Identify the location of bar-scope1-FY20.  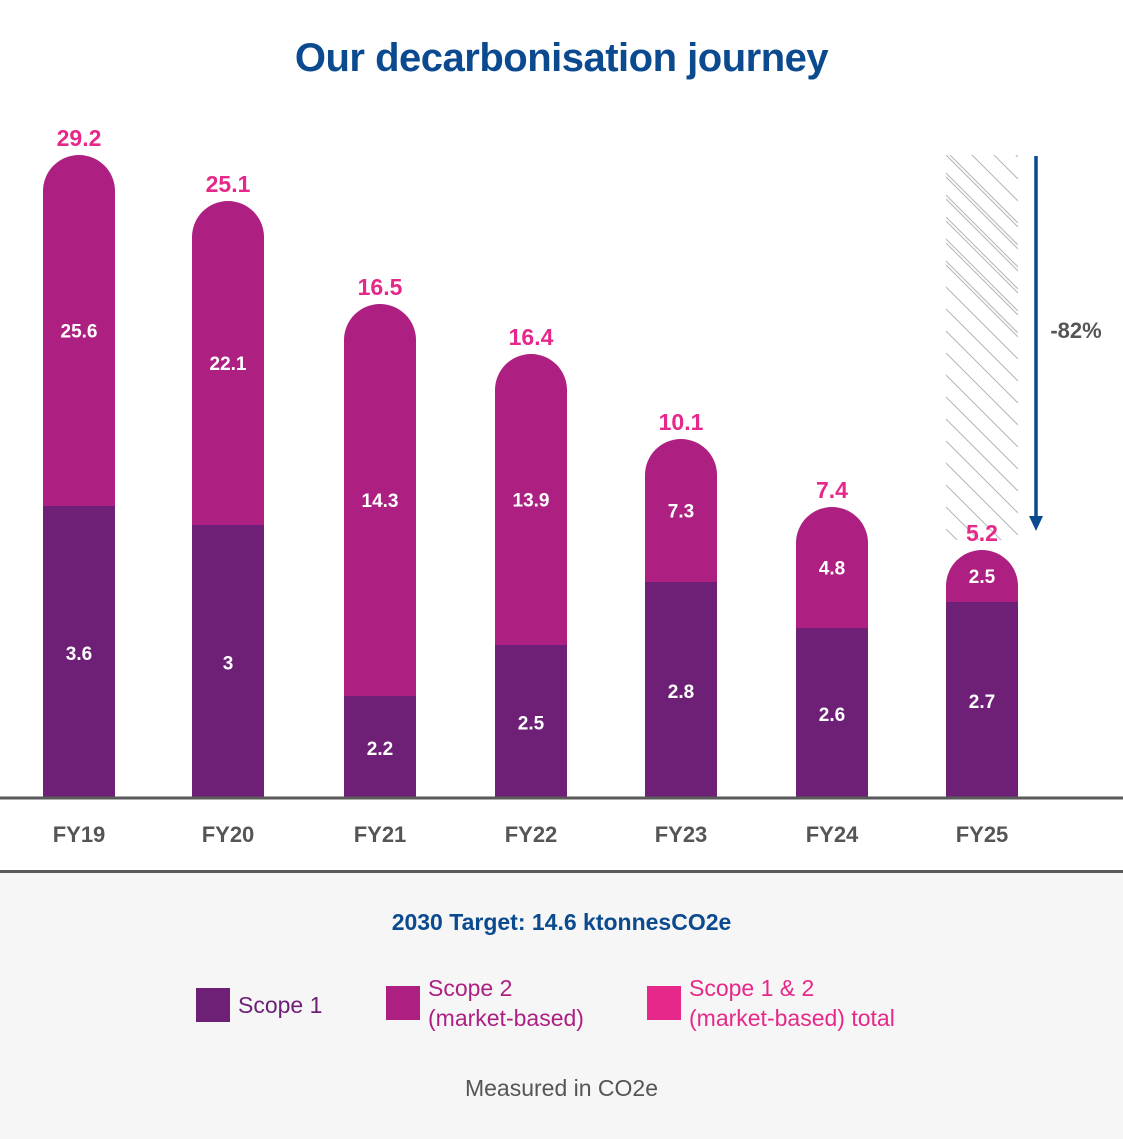
(228, 661).